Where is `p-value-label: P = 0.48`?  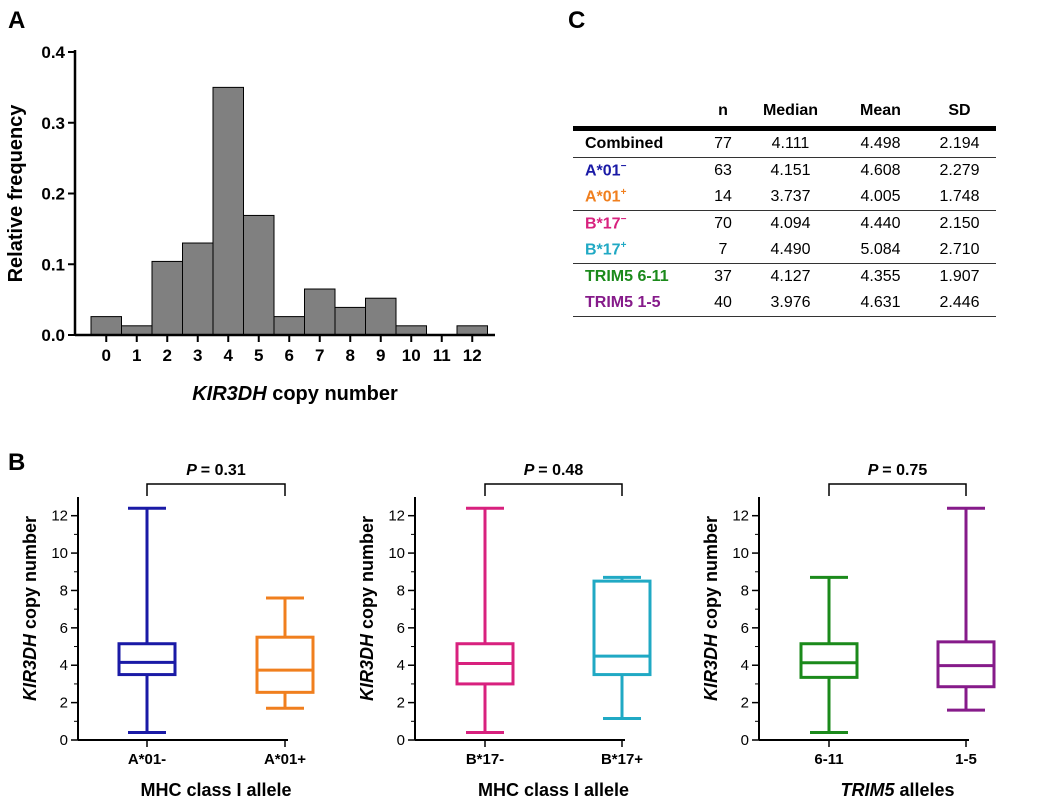
p-value-label: P = 0.48 is located at coordinates (554, 470).